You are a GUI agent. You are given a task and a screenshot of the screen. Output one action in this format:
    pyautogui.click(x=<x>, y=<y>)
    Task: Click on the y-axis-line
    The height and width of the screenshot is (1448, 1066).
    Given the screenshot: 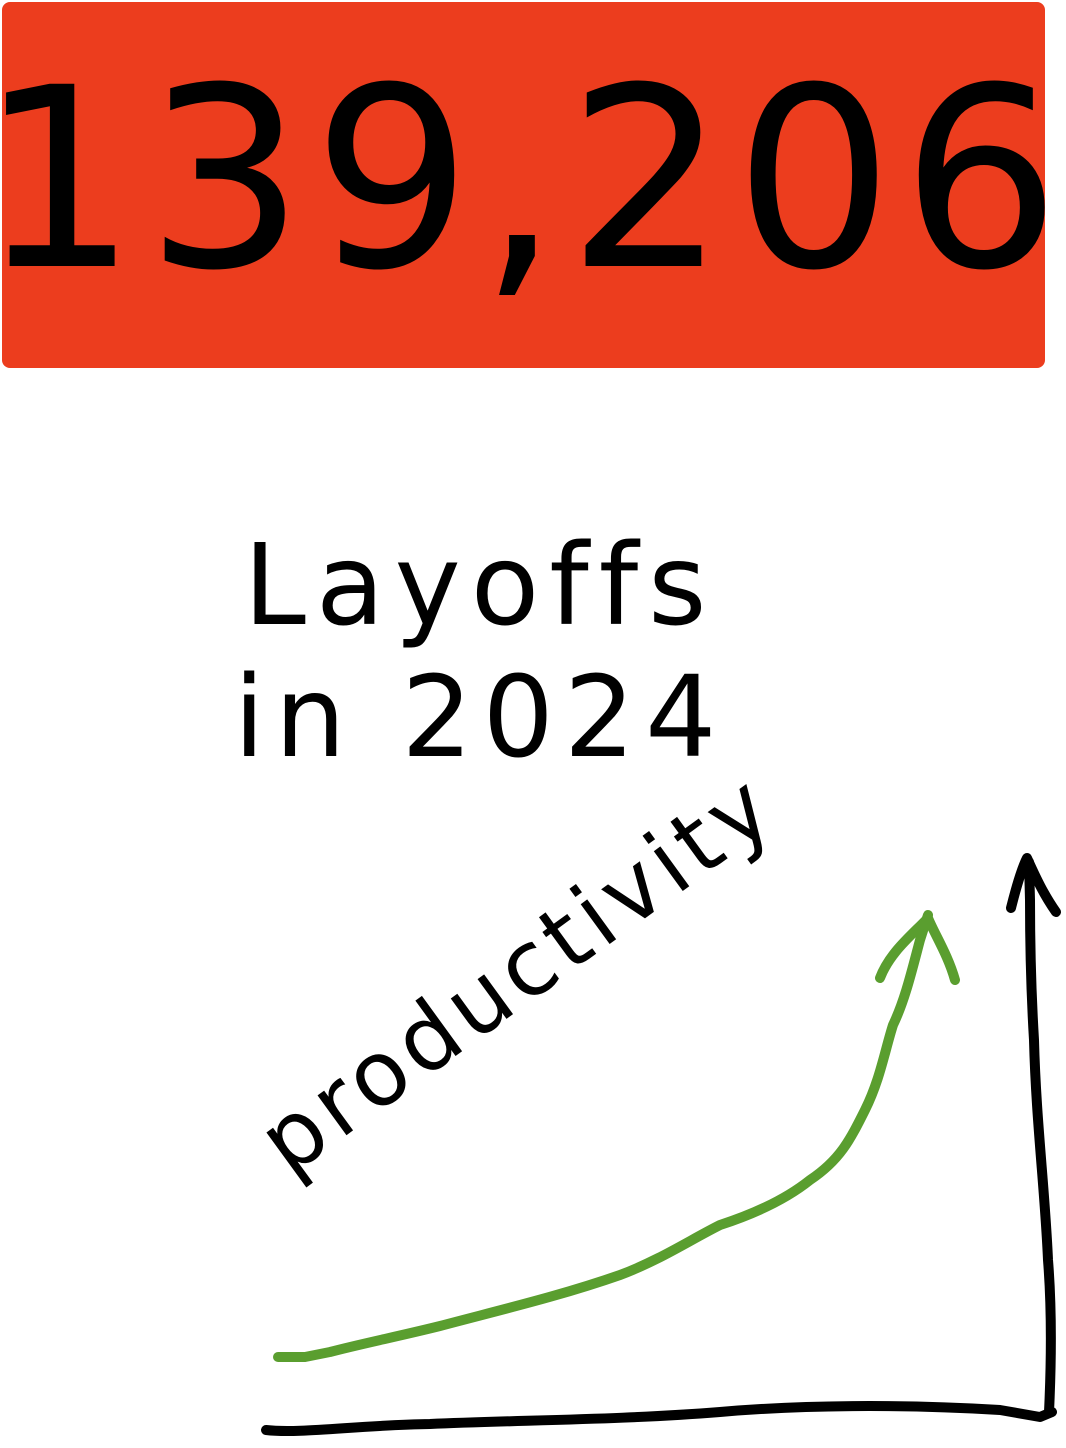 What is the action you would take?
    pyautogui.click(x=1040, y=1137)
    